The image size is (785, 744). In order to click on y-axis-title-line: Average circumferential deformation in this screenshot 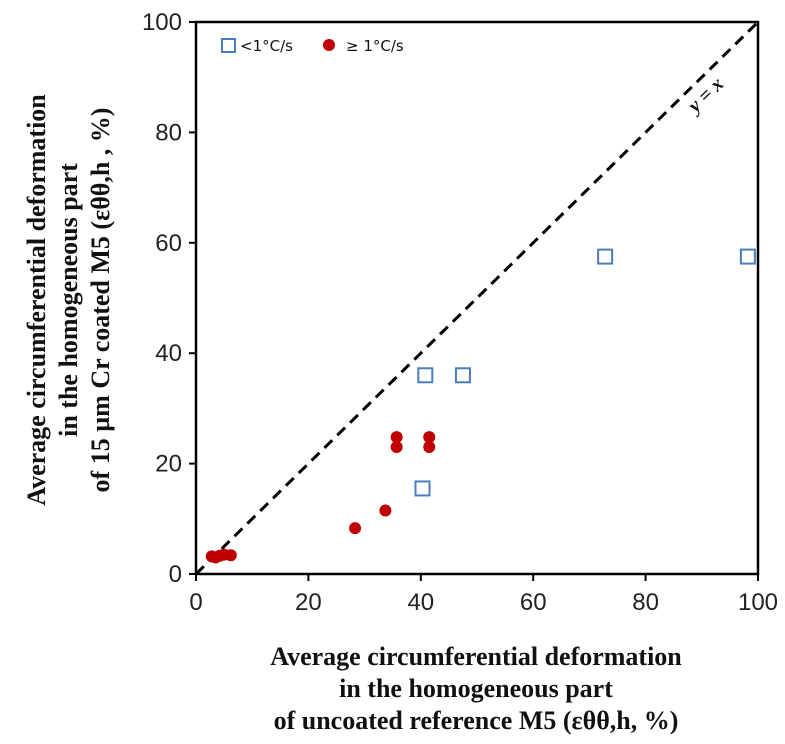, I will do `click(36, 300)`.